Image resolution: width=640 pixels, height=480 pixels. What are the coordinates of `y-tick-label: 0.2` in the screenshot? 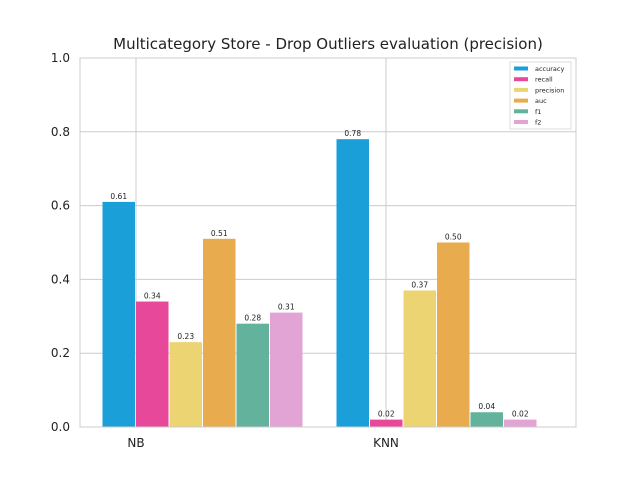 It's located at (60, 353).